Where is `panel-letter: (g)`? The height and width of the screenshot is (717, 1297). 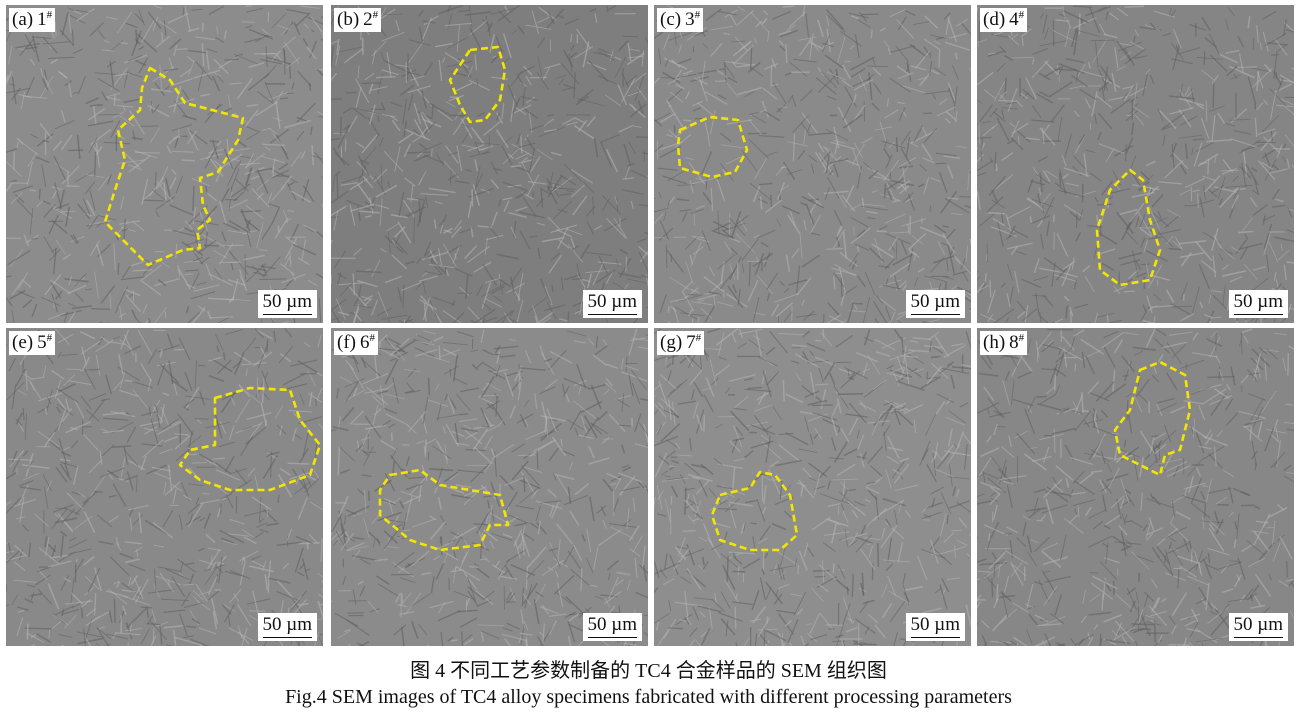
panel-letter: (g) is located at coordinates (671, 342).